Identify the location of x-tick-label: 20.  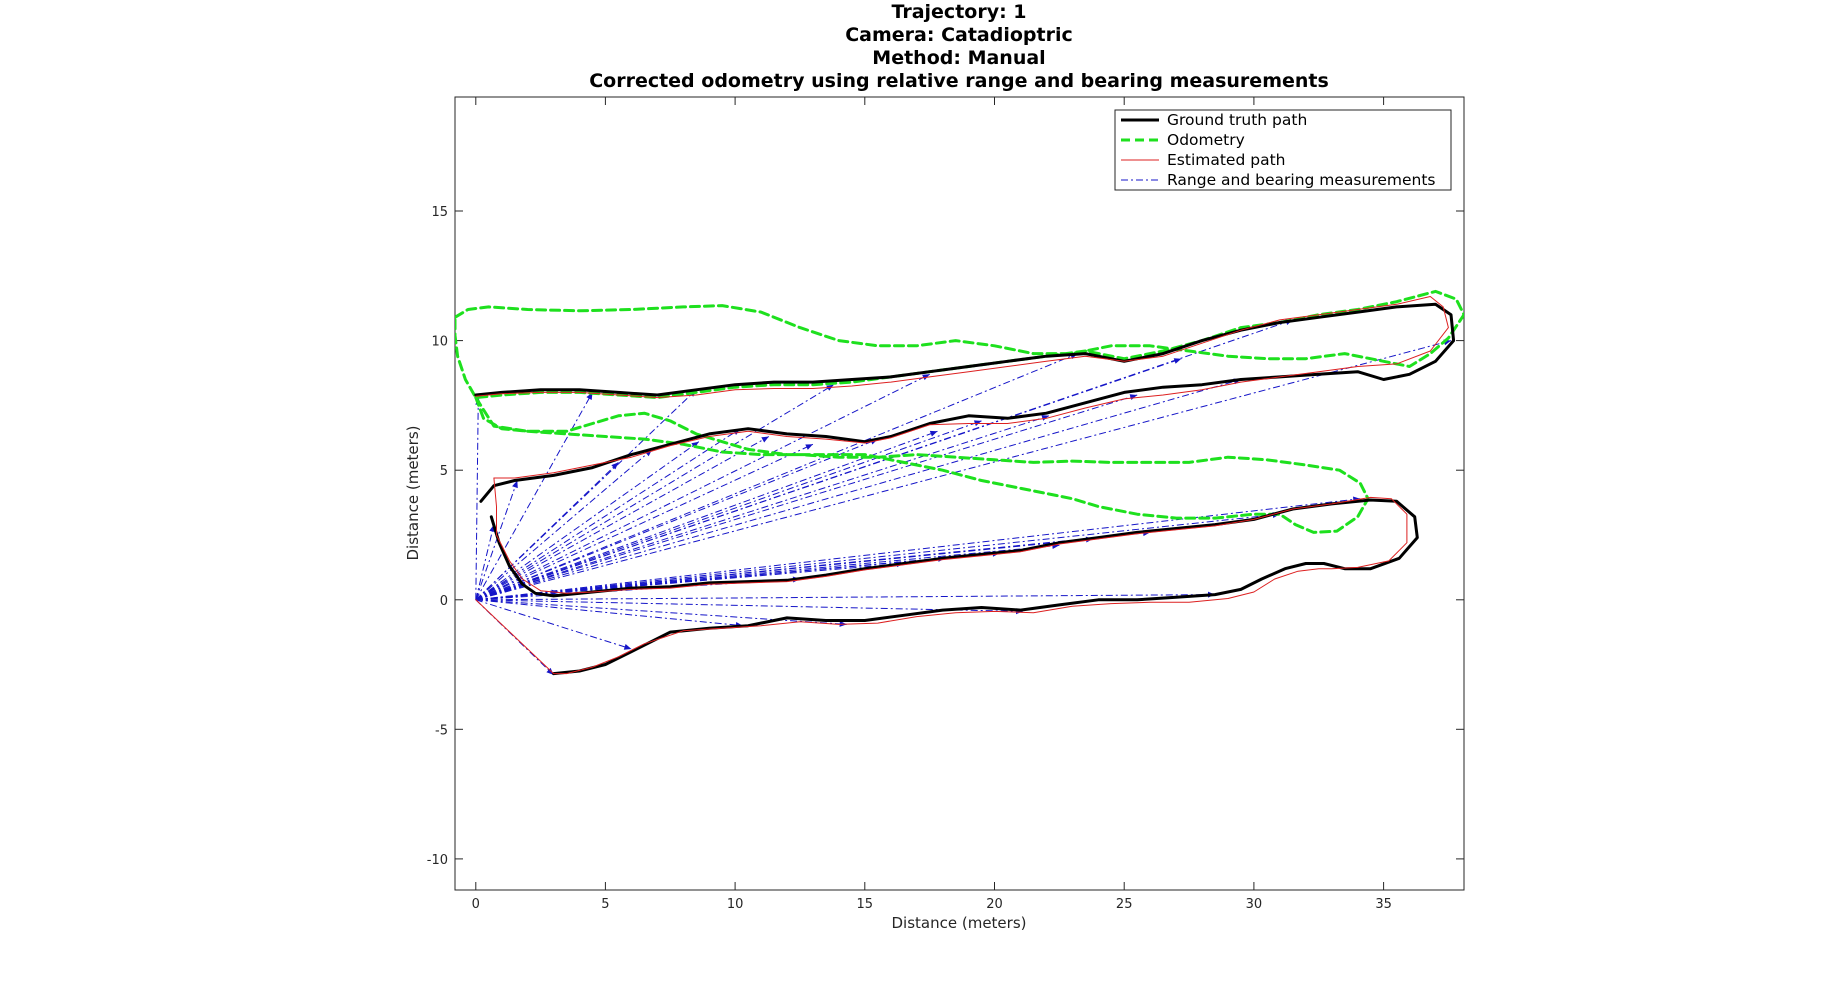
(994, 904).